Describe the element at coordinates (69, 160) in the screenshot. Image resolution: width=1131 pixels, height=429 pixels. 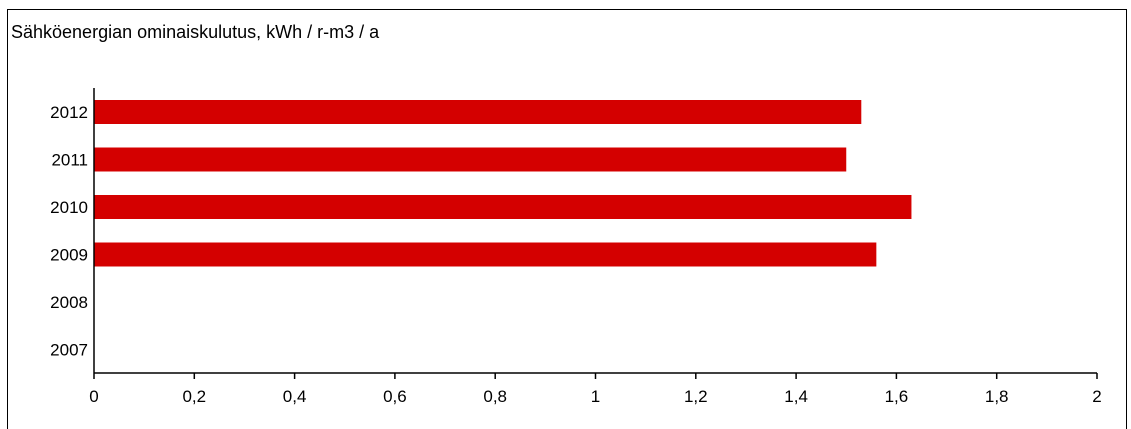
I see `y-tick-label-2011: 2011` at that location.